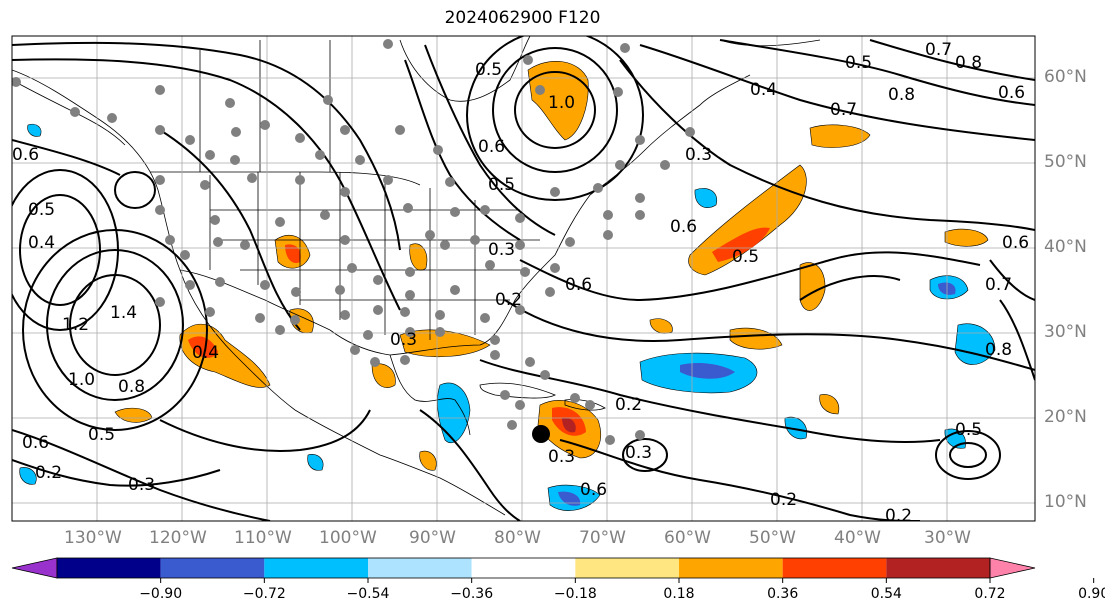 This screenshot has width=1105, height=615. What do you see at coordinates (1065, 417) in the screenshot?
I see `latitude-label: 20°N` at bounding box center [1065, 417].